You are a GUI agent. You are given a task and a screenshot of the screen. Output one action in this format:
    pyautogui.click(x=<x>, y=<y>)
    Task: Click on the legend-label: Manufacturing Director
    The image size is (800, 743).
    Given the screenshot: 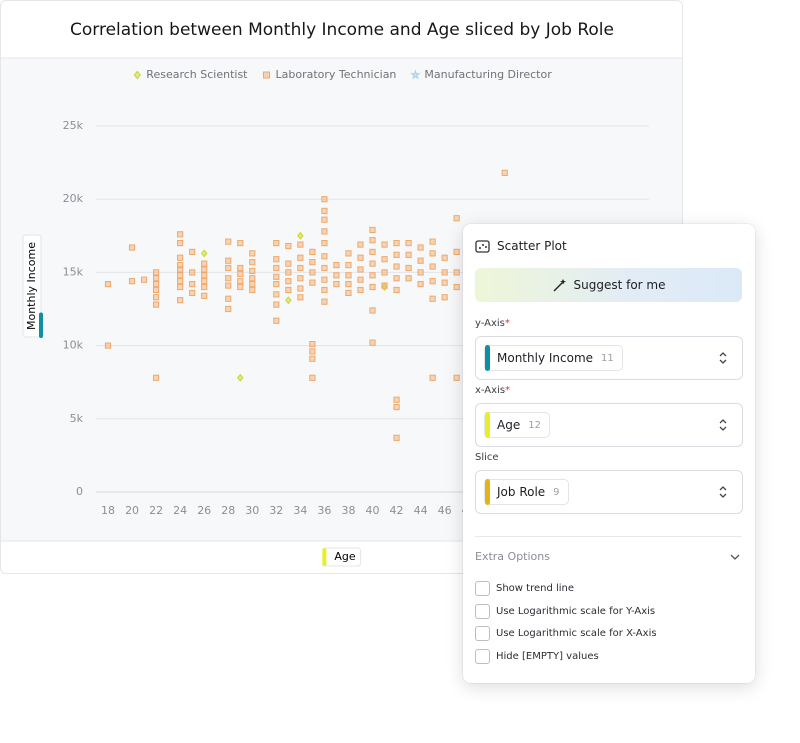 What is the action you would take?
    pyautogui.click(x=488, y=74)
    